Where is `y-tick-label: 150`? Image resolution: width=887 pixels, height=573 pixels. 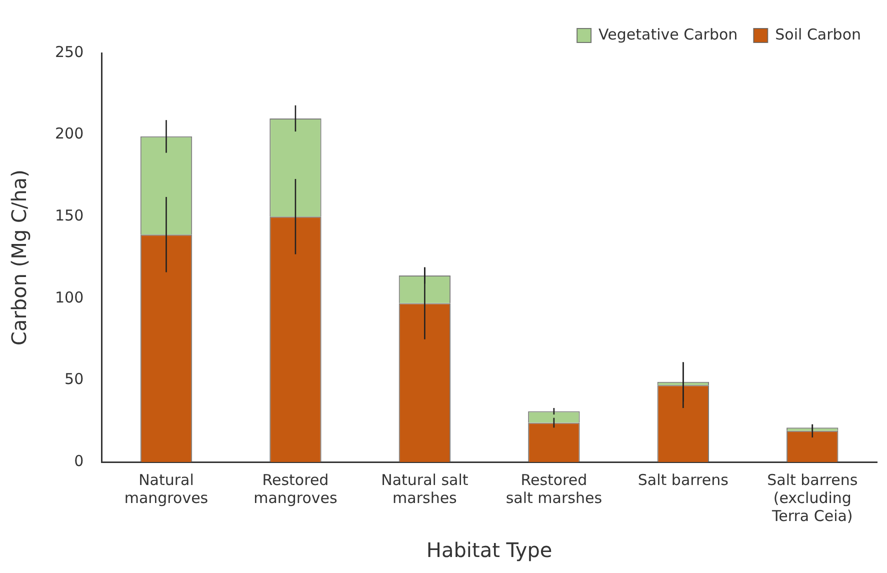 y-tick-label: 150 is located at coordinates (69, 215).